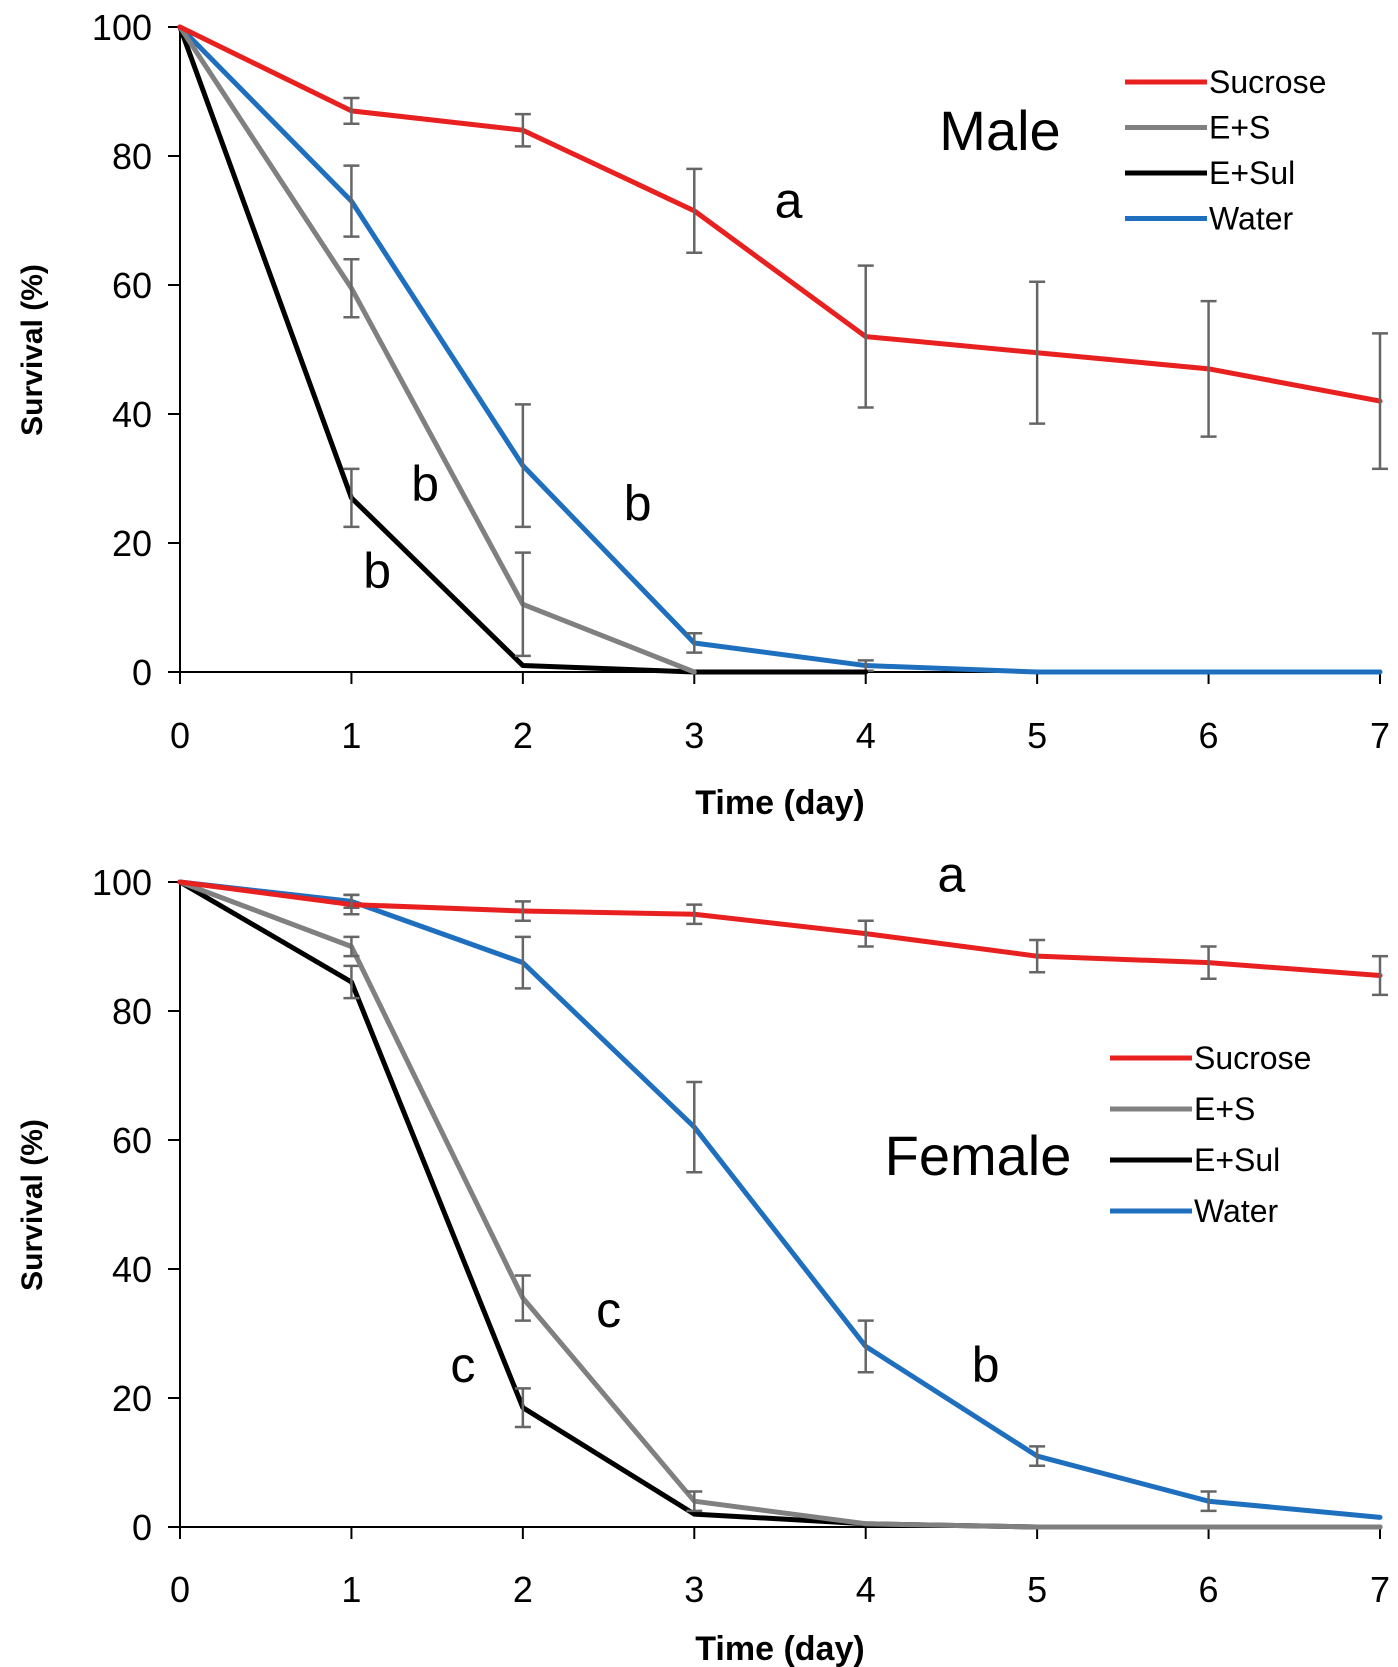  I want to click on series-line-e-s, so click(437, 349).